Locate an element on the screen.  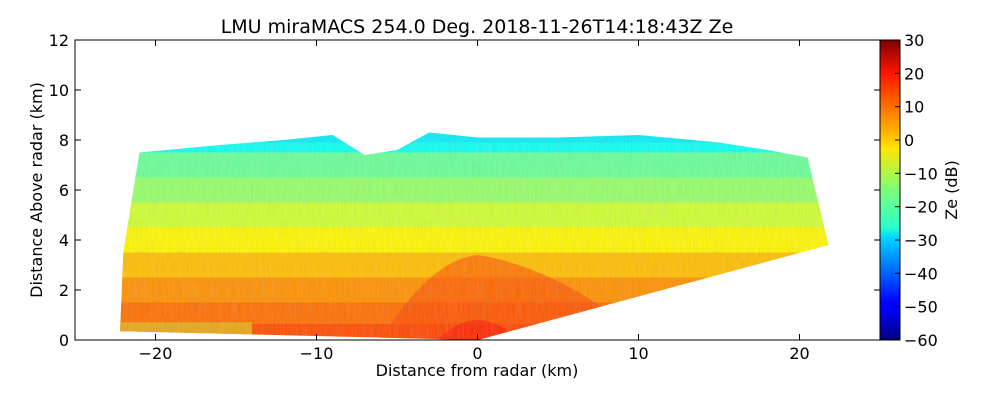
colorbar-tick-label: −10 is located at coordinates (921, 173).